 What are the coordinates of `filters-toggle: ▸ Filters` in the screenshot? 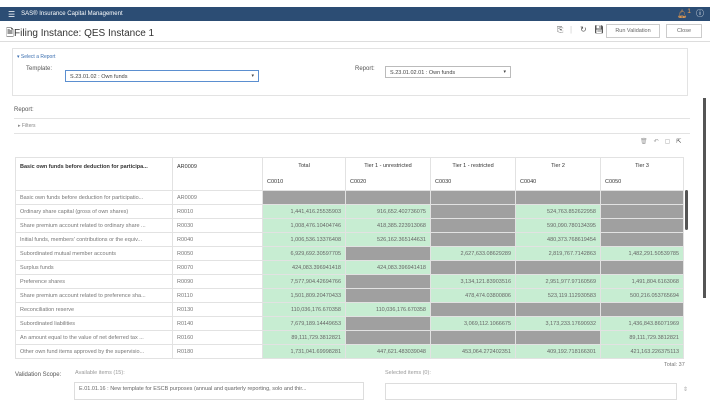 It's located at (27, 126).